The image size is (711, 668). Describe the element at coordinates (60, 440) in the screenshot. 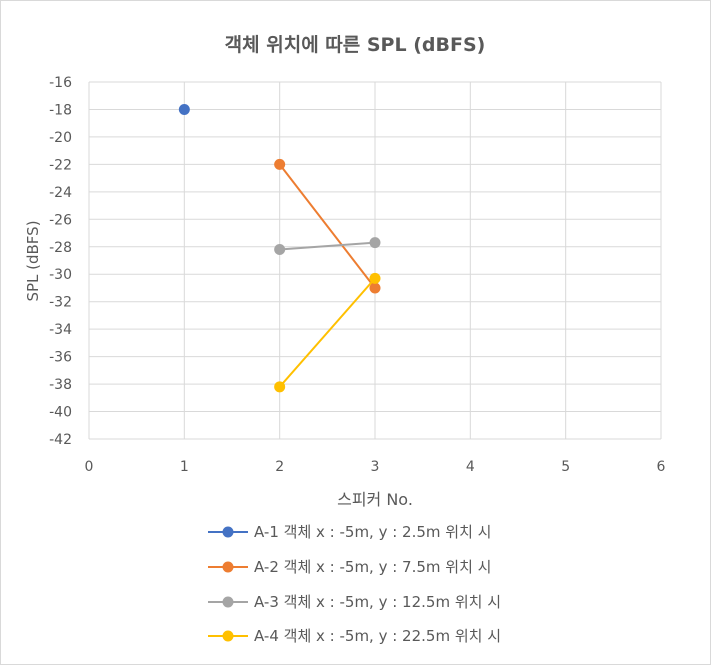

I see `y-tick-label: -42` at that location.